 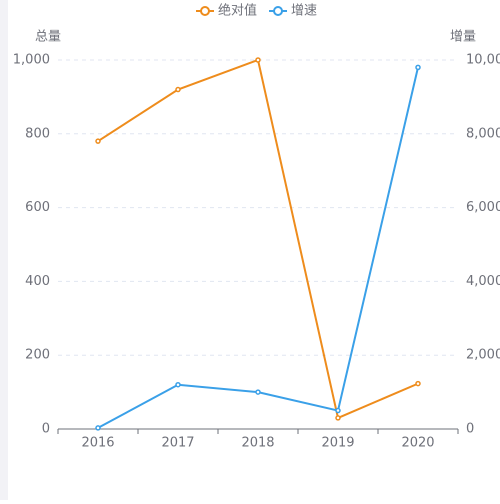 I want to click on y2-tick-label: 10,000, so click(x=483, y=60).